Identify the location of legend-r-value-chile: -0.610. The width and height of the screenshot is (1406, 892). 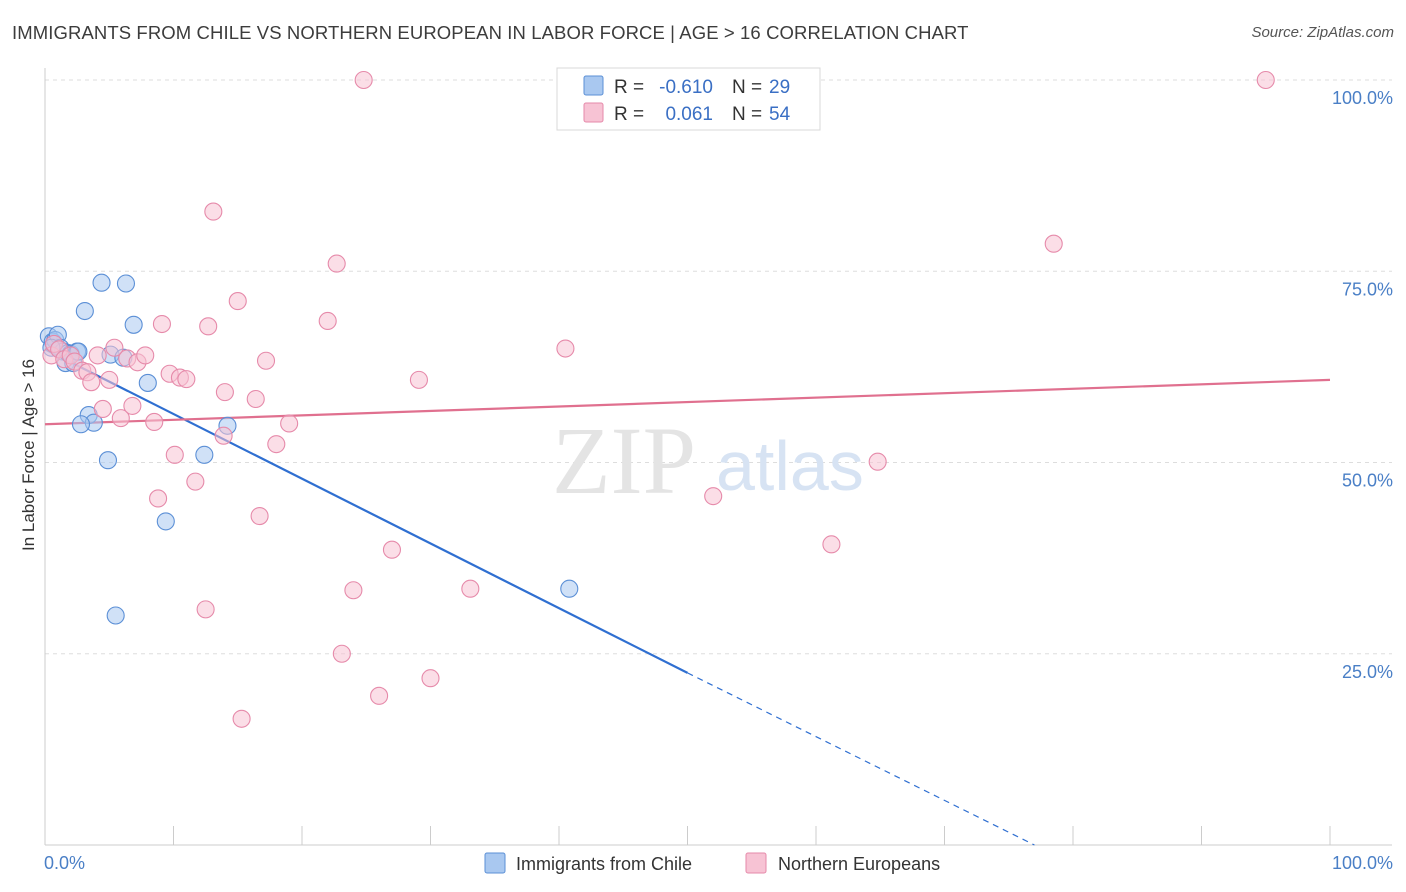
(686, 87).